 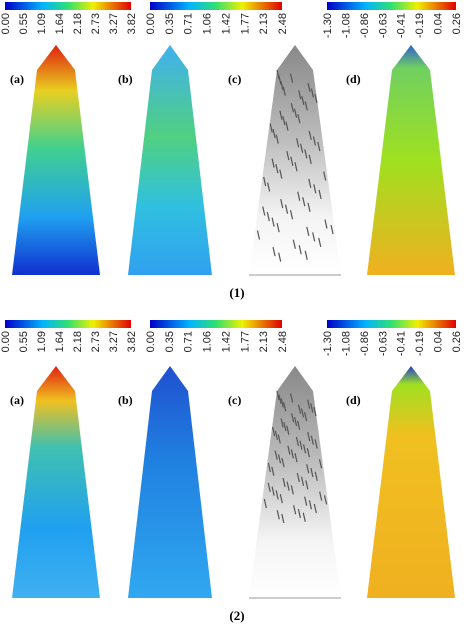 What do you see at coordinates (383, 25) in the screenshot?
I see `colorbar-tick-label: -0.63` at bounding box center [383, 25].